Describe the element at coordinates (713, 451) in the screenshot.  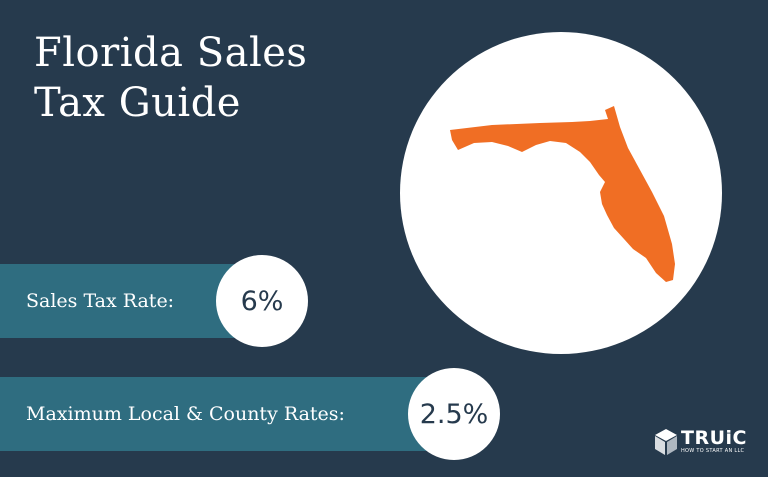
I see `brand-tagline: HOW TO START AN LLC` at that location.